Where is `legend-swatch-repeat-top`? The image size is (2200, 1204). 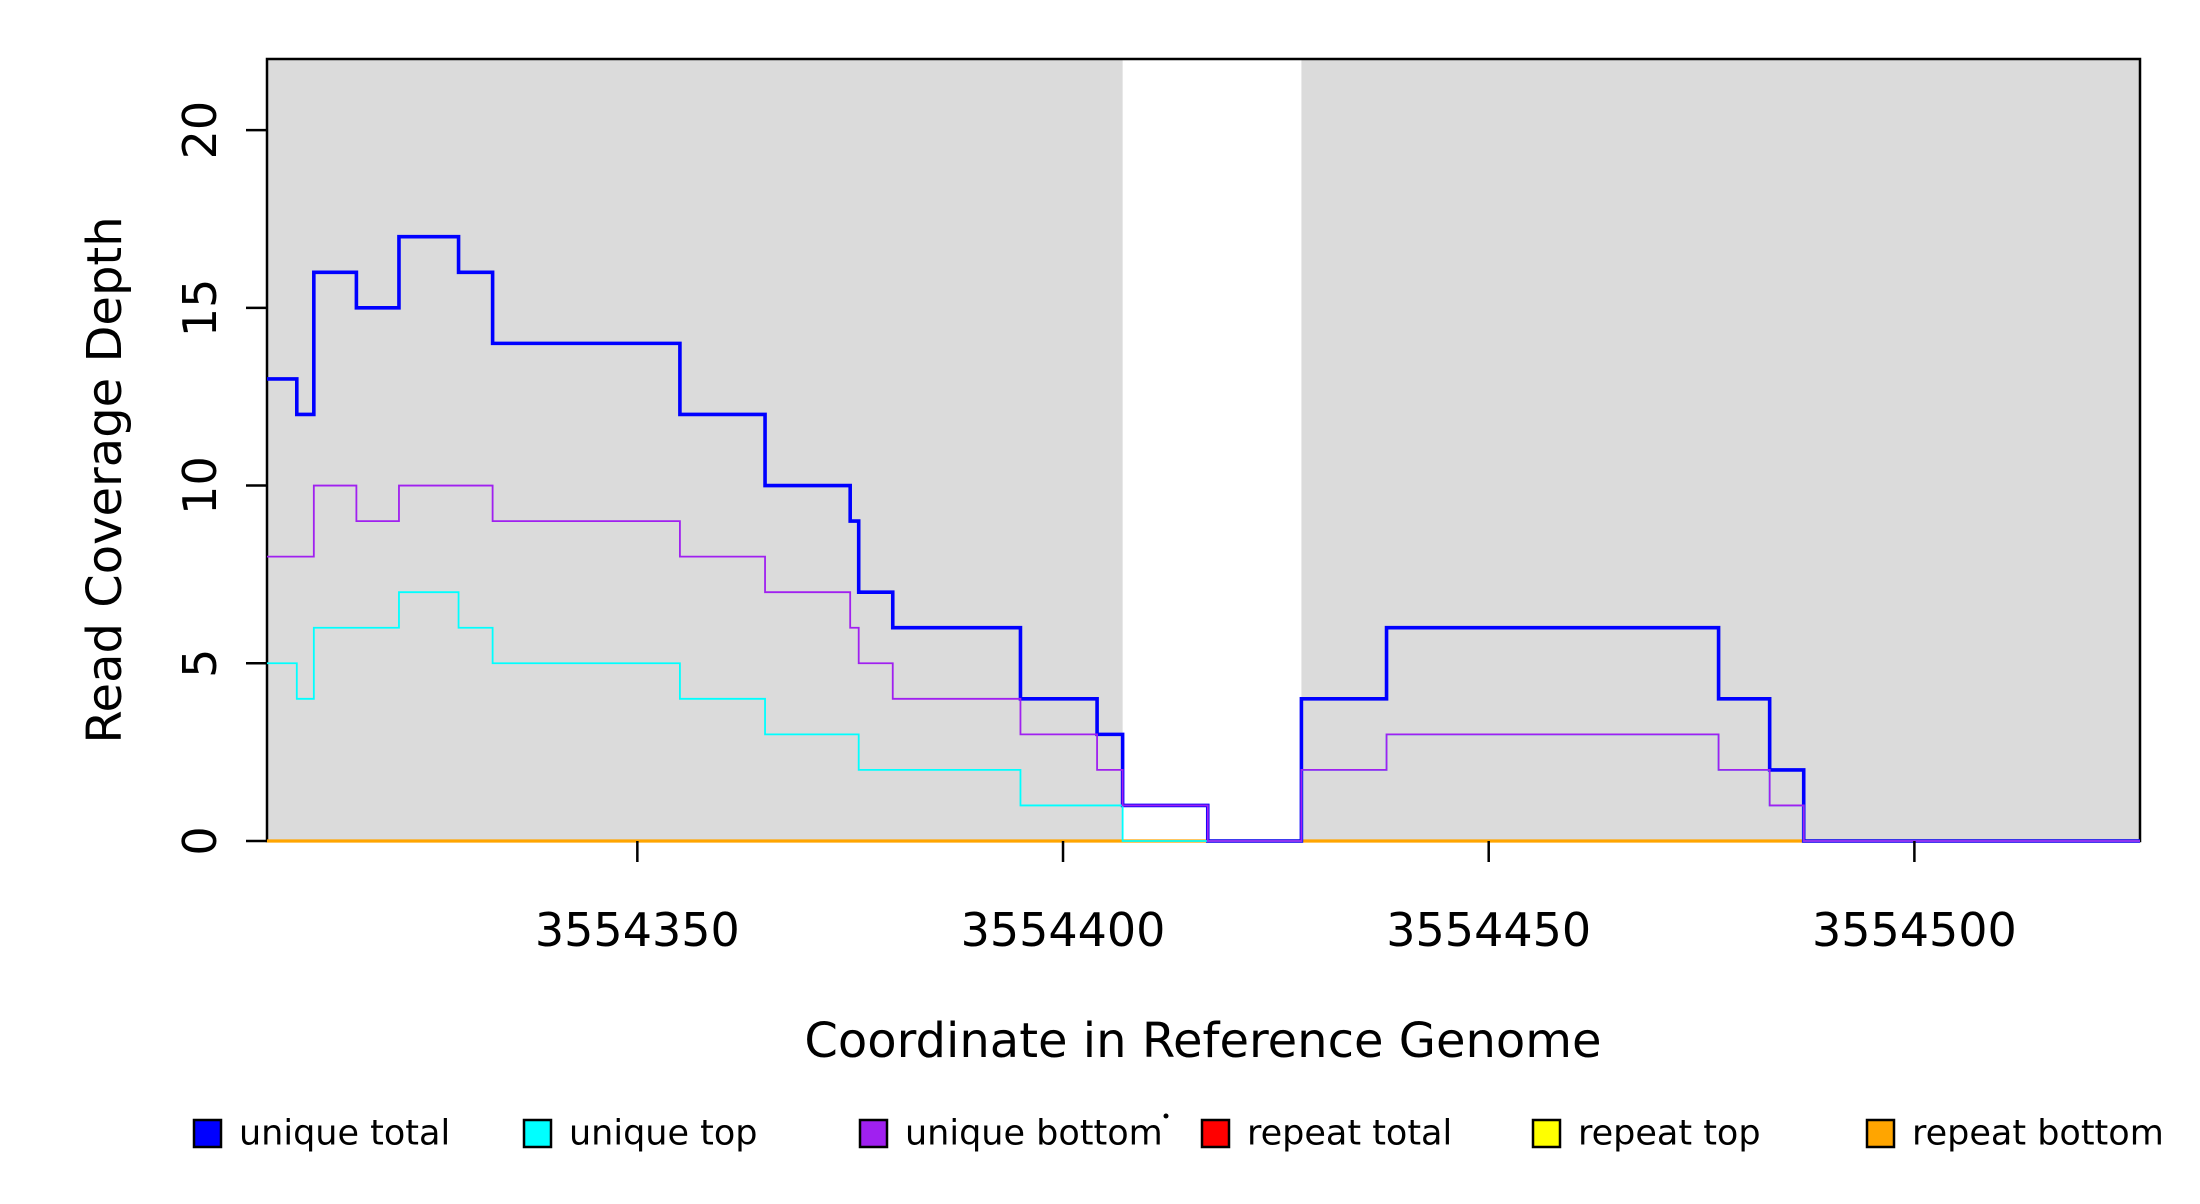 legend-swatch-repeat-top is located at coordinates (1546, 1133).